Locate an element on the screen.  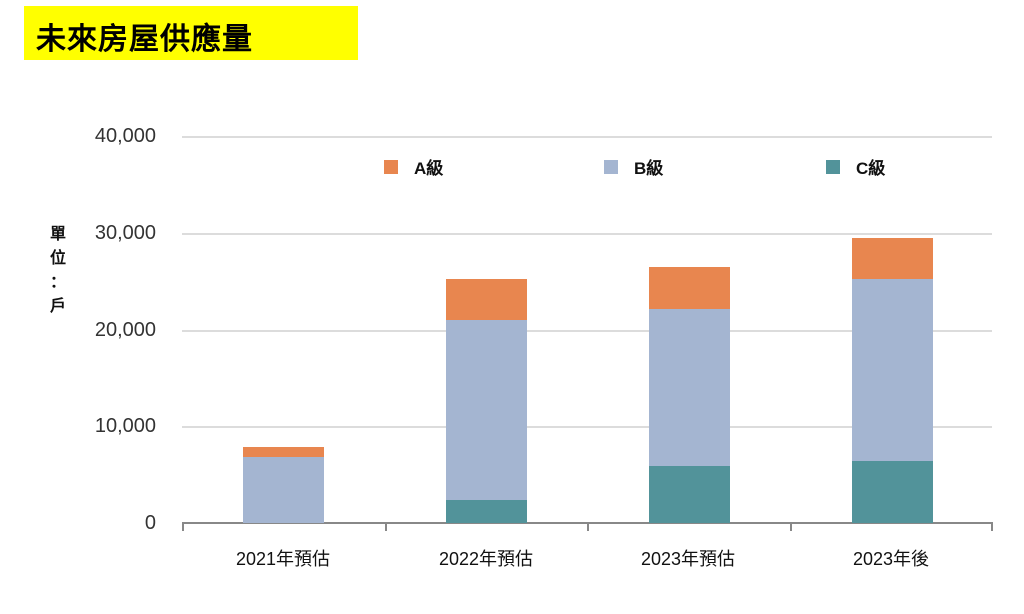
page-title: 未來房屋供應量 is located at coordinates (144, 39).